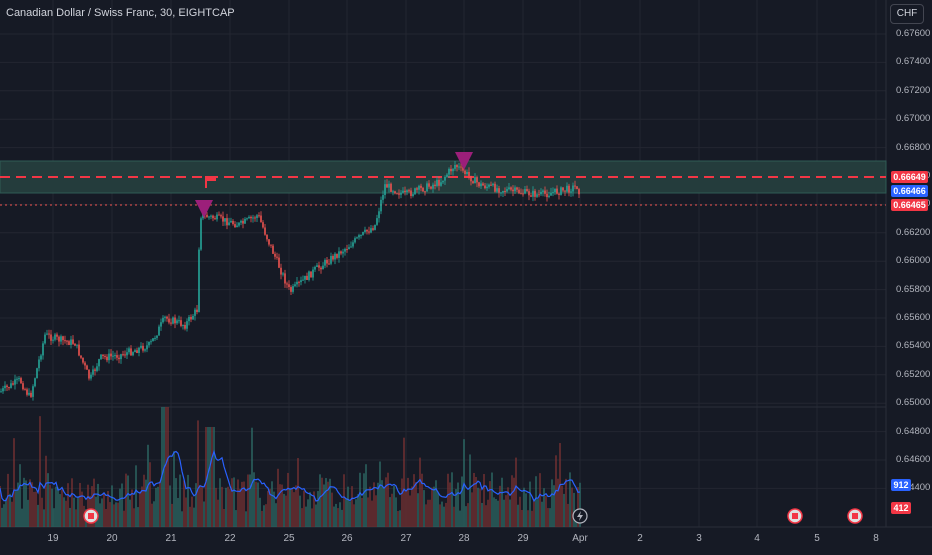  Describe the element at coordinates (211, 178) in the screenshot. I see `flag-icon` at that location.